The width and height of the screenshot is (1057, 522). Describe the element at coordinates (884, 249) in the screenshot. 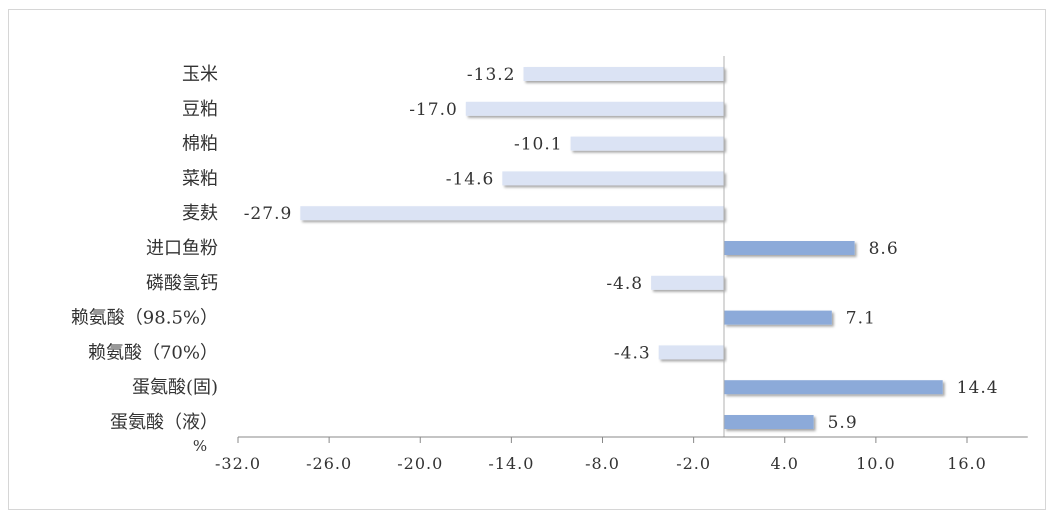

I see `value-label-5: 8.6` at that location.